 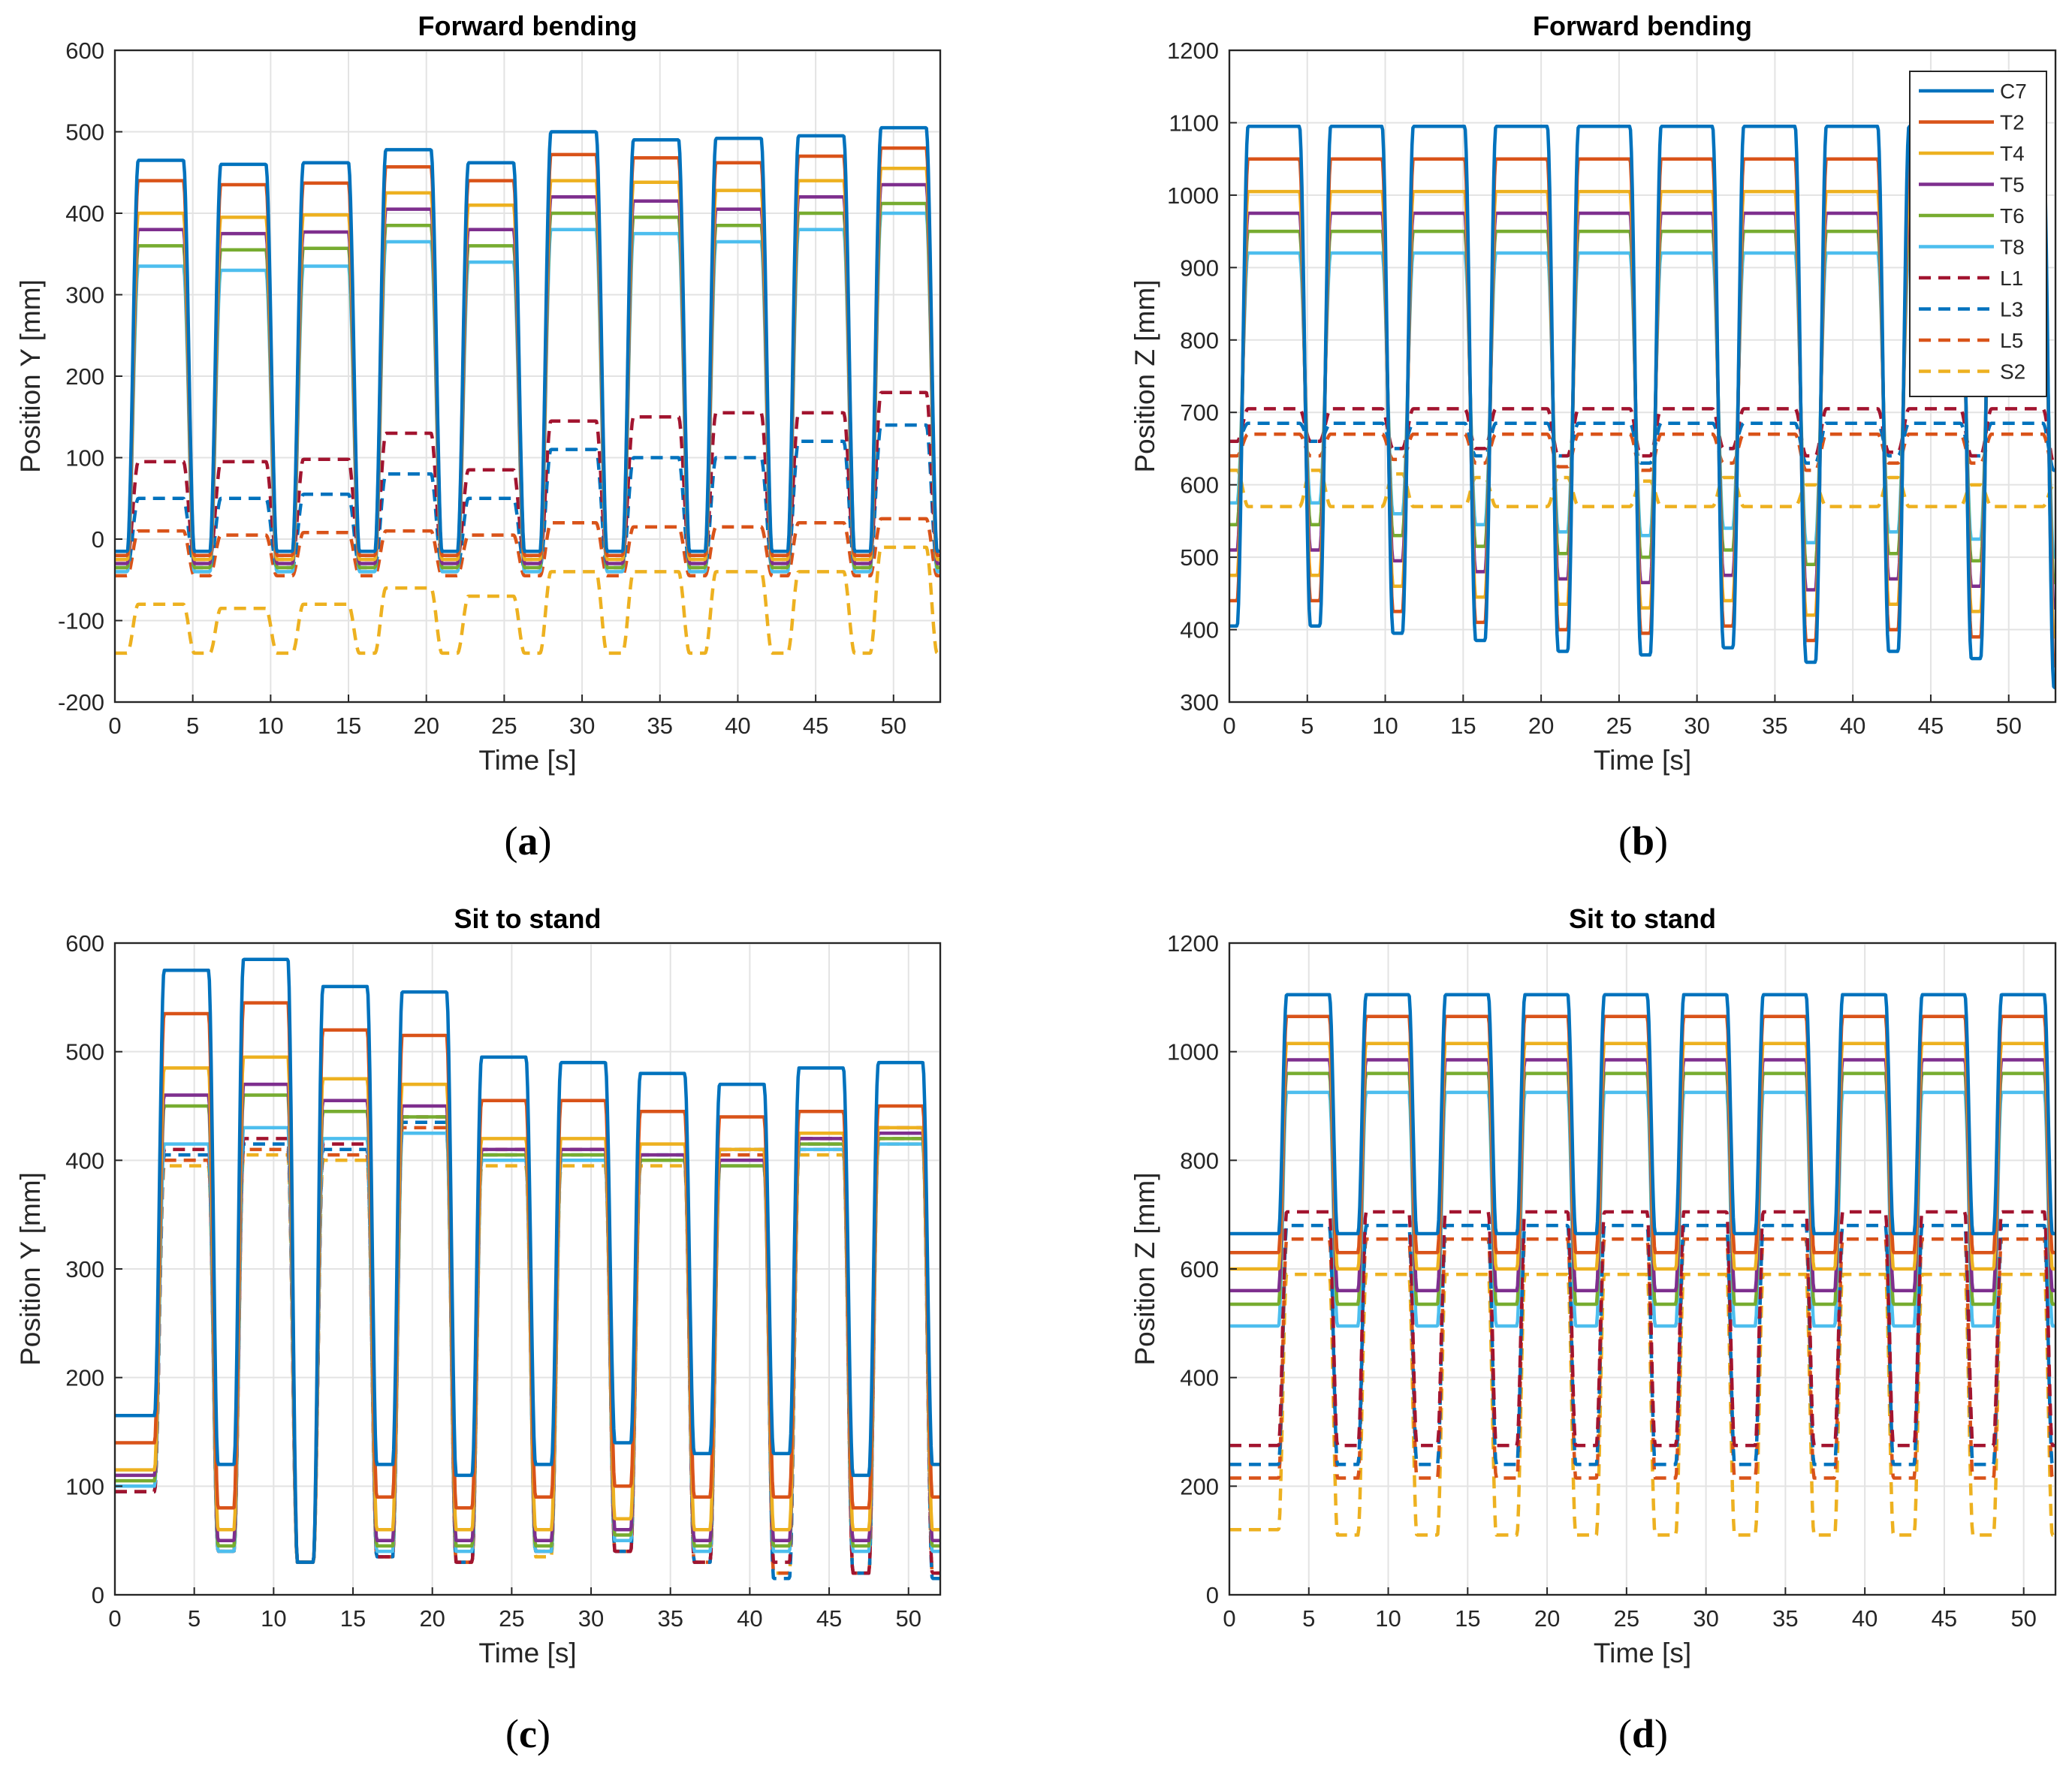 What do you see at coordinates (1642, 1653) in the screenshot?
I see `panel-d-xlabel: Time [s]` at bounding box center [1642, 1653].